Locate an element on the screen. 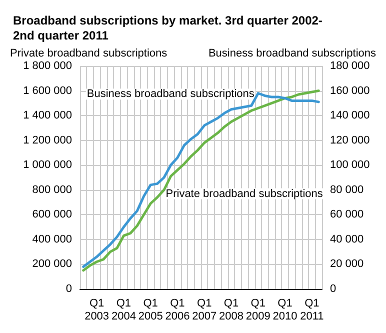 The image size is (386, 333). series-label: Private broadband subscriptions is located at coordinates (245, 194).